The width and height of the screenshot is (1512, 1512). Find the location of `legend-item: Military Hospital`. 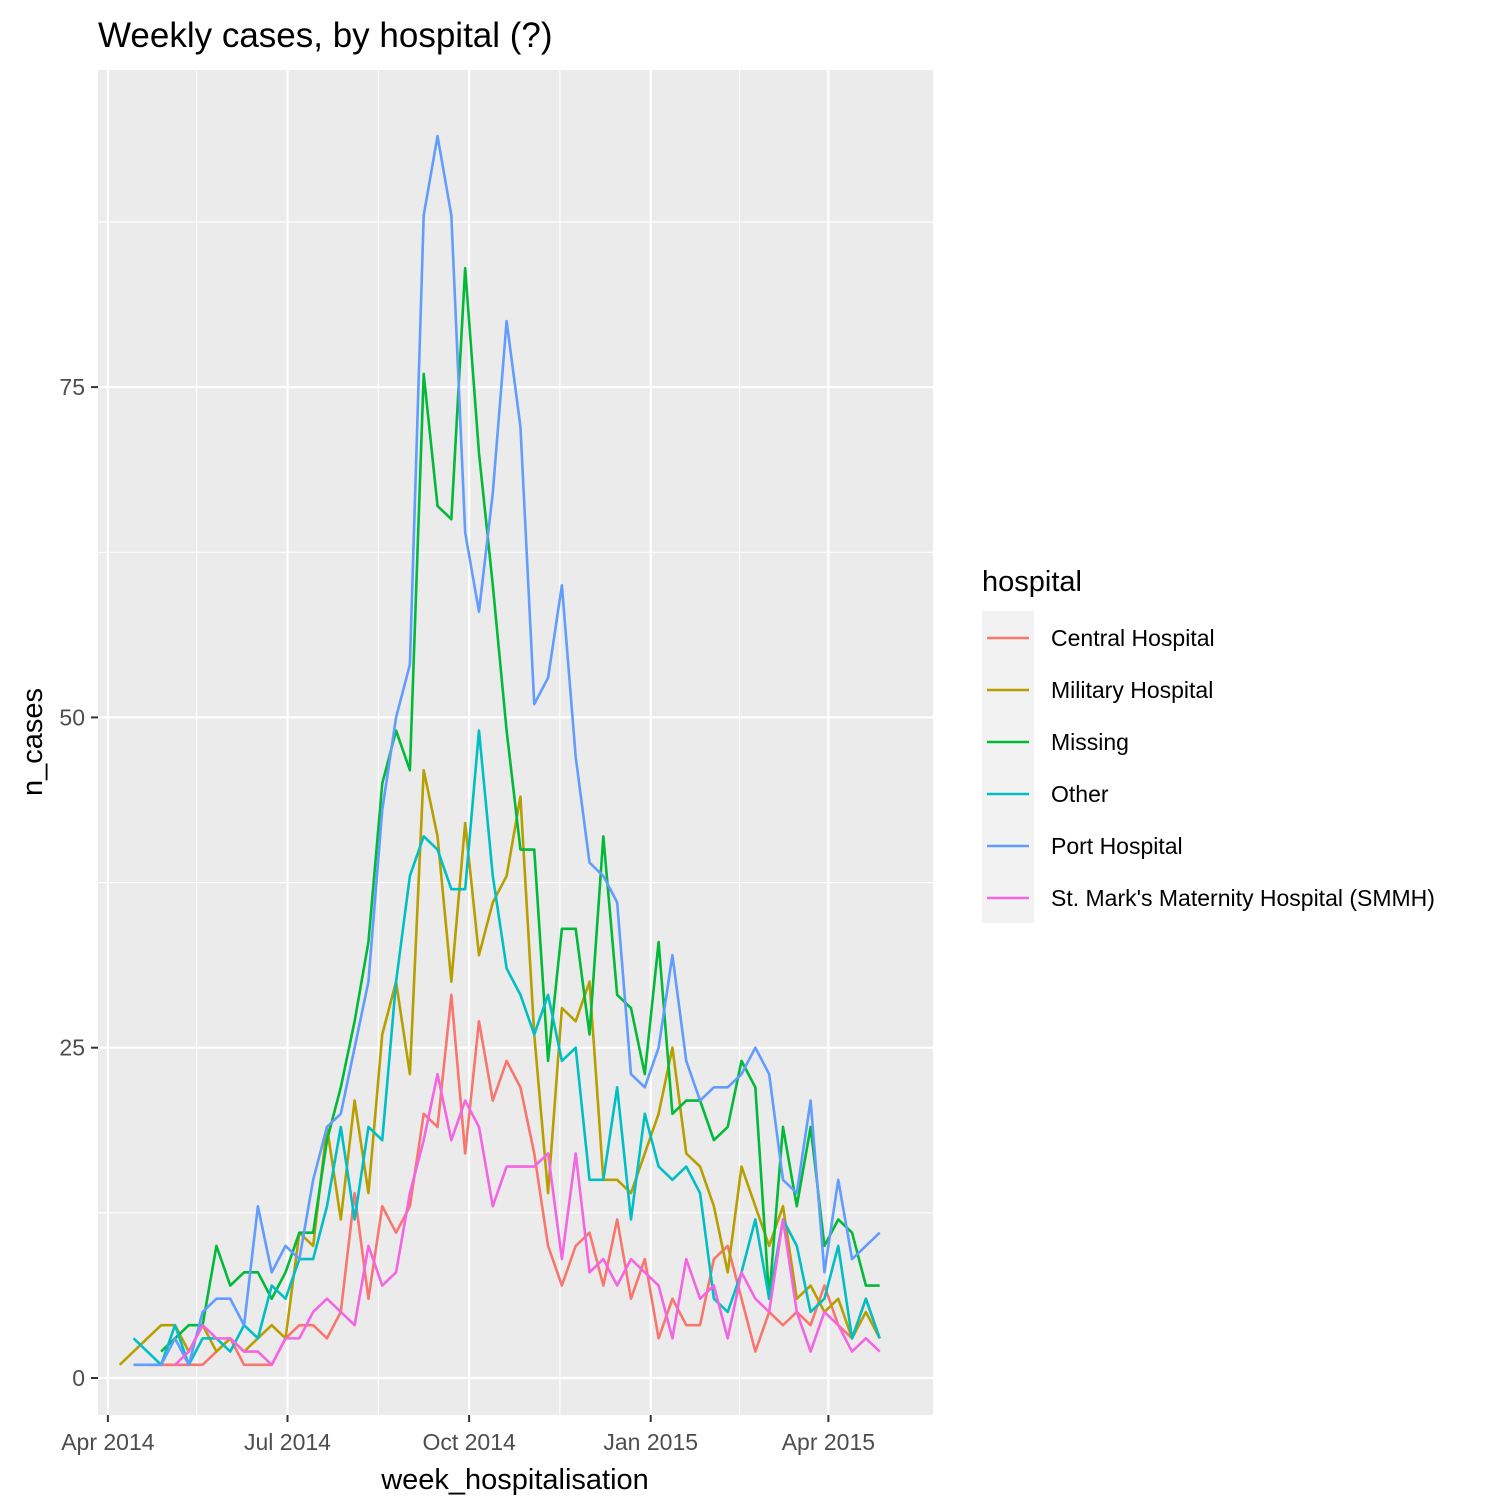

legend-item: Military Hospital is located at coordinates (1100, 690).